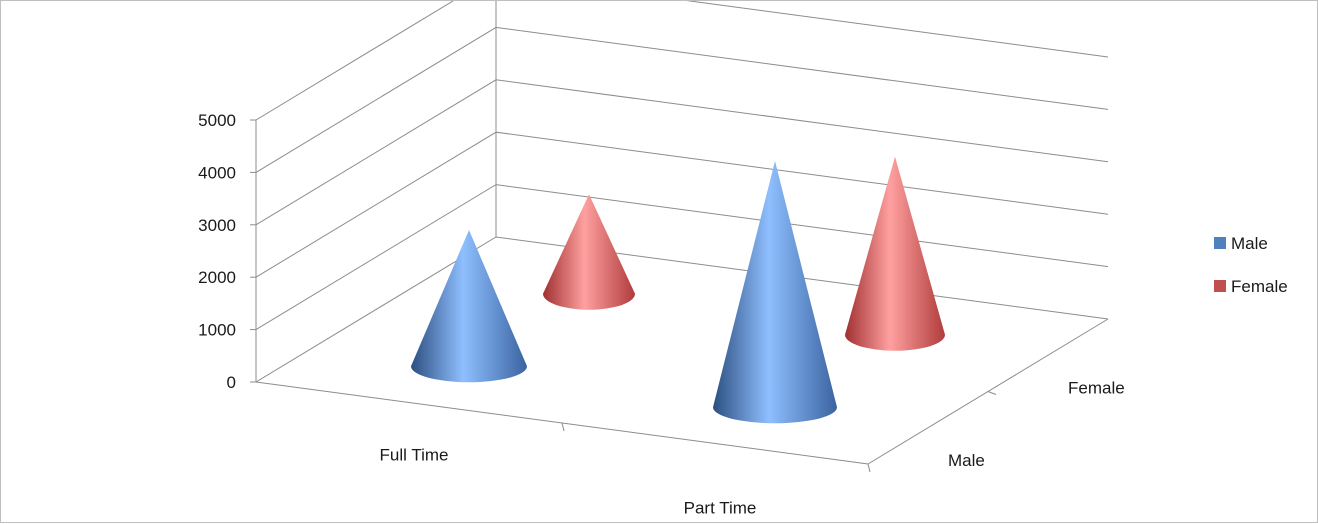 The height and width of the screenshot is (524, 1318). What do you see at coordinates (720, 508) in the screenshot?
I see `x-tick-label: Part Time` at bounding box center [720, 508].